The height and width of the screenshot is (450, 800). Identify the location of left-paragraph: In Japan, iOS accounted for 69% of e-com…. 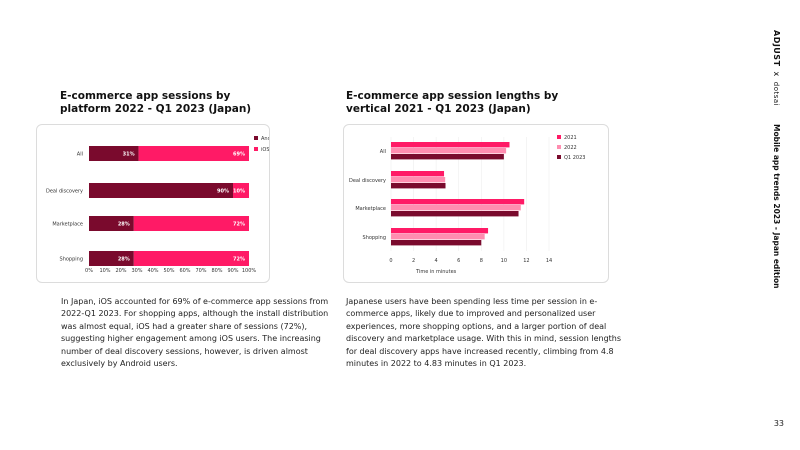
(195, 333).